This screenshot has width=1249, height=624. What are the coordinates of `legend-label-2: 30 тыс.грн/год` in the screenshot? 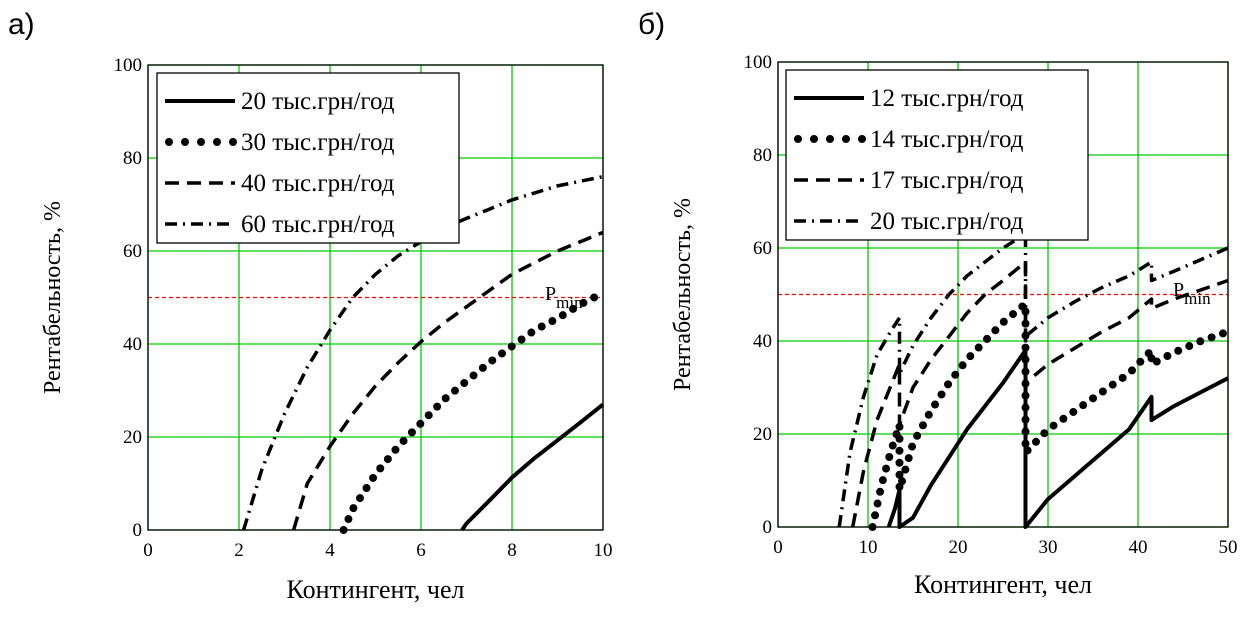 It's located at (318, 142).